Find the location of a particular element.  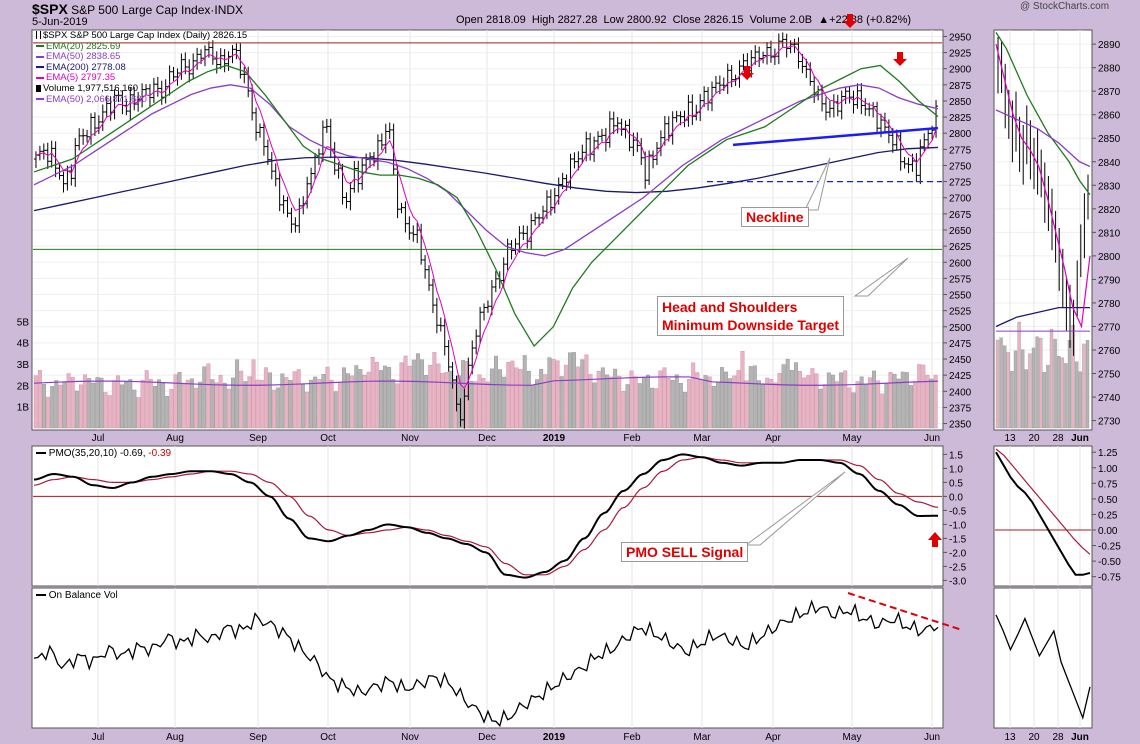

pmo-label-text: PMO(35,20,10) is located at coordinates (83, 453).